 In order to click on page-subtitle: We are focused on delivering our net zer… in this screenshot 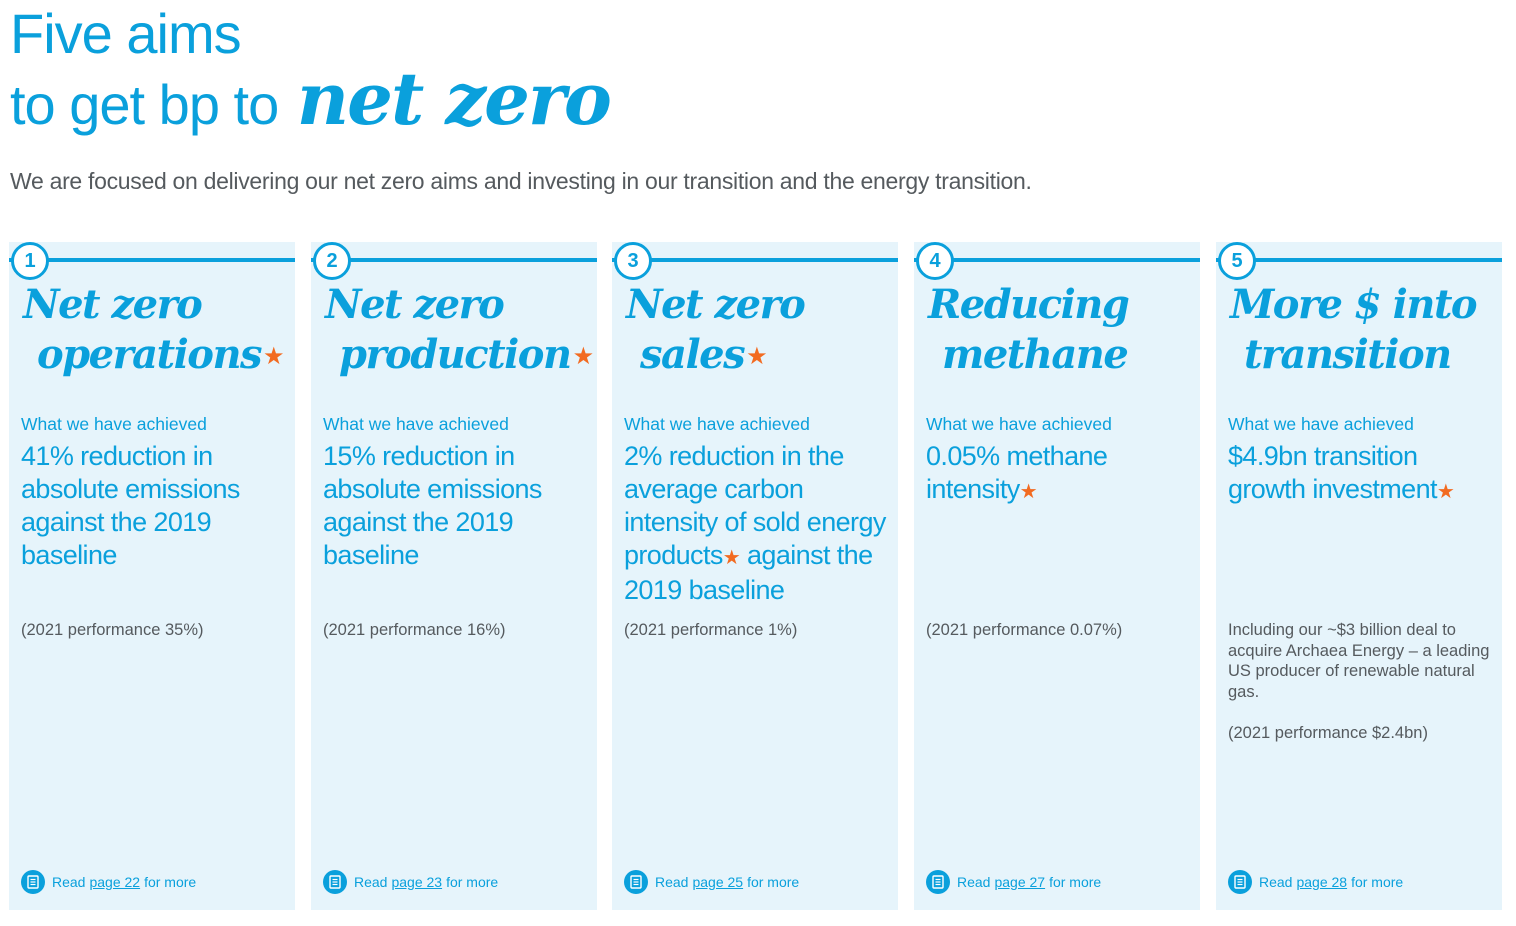, I will do `click(521, 181)`.